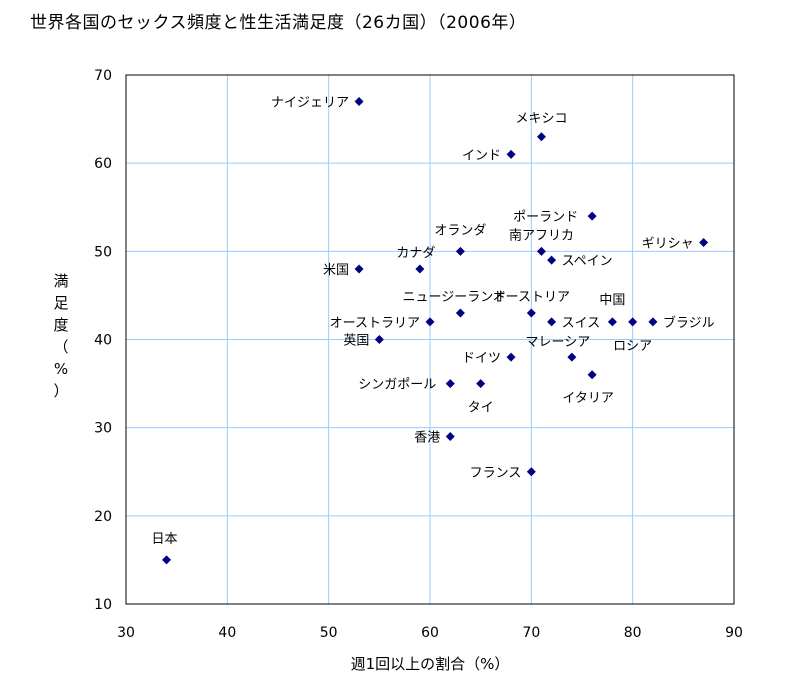  I want to click on point-label: 香港, so click(427, 437).